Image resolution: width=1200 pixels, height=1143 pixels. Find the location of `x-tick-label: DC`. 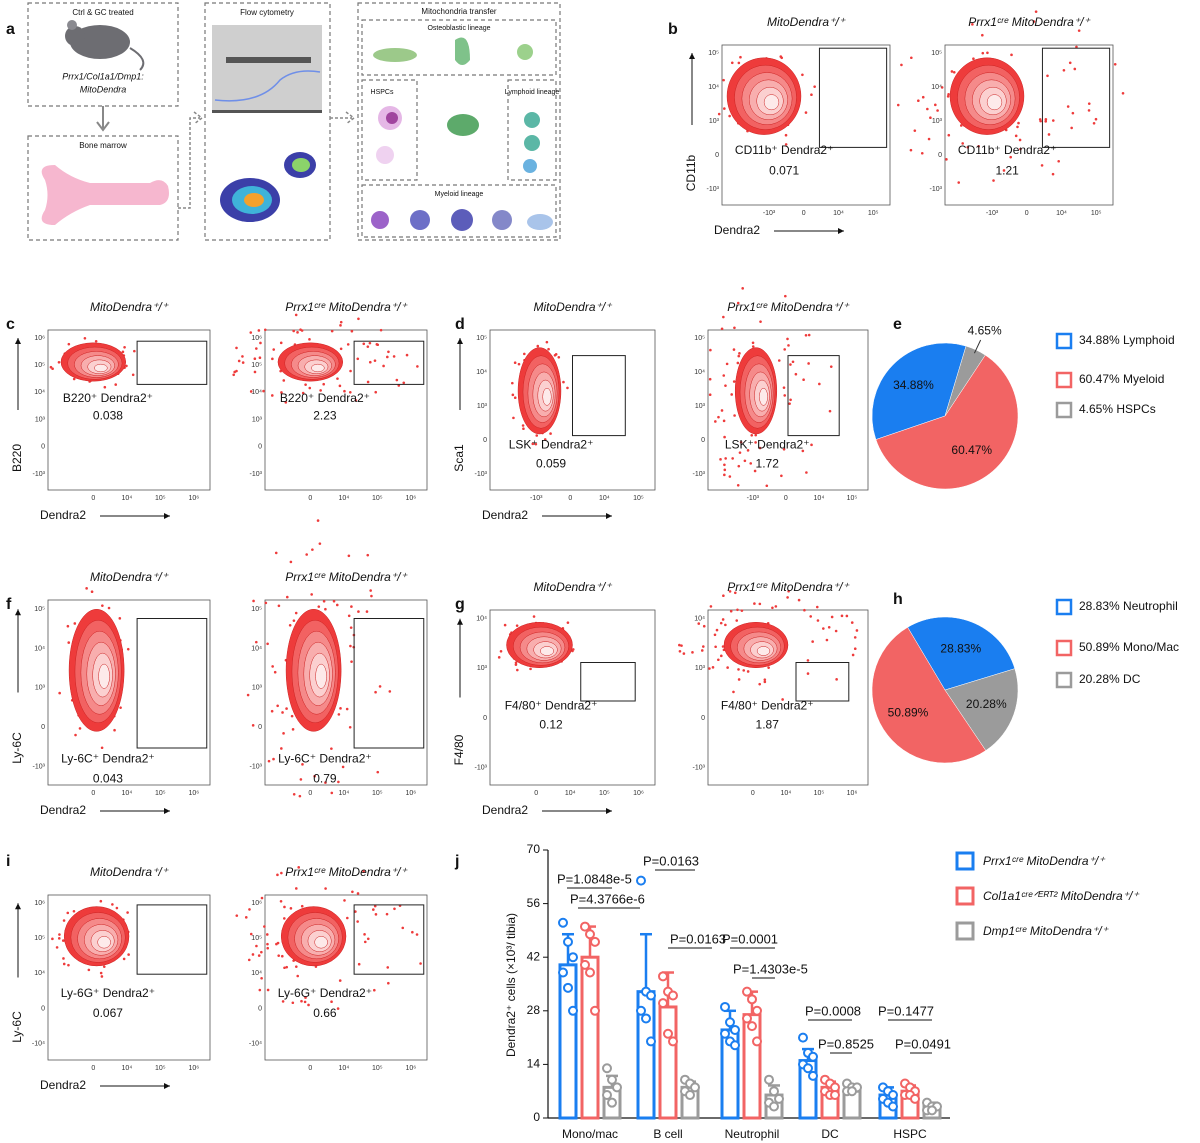

x-tick-label: DC is located at coordinates (830, 1134).